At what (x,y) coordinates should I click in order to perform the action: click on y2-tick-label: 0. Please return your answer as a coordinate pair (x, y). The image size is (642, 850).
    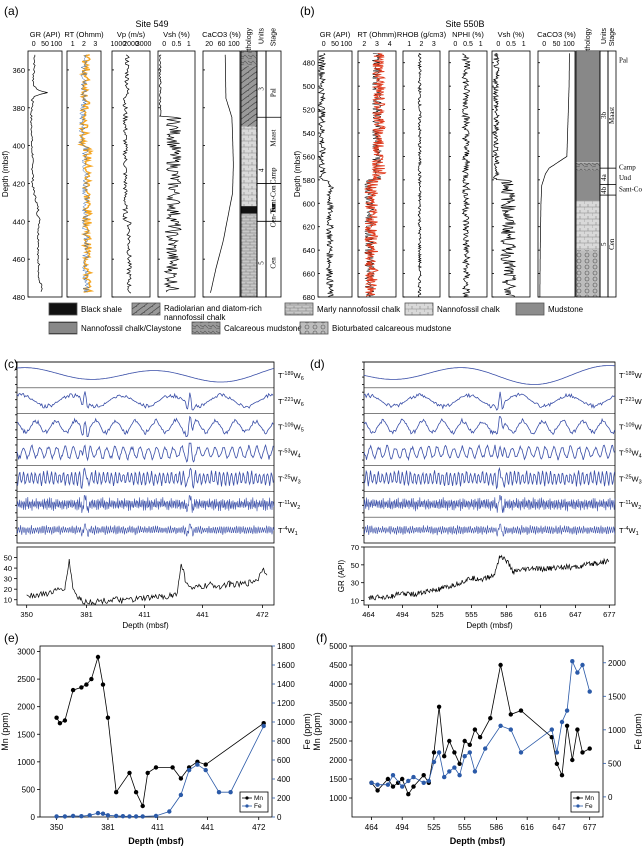
    Looking at the image, I should click on (610, 797).